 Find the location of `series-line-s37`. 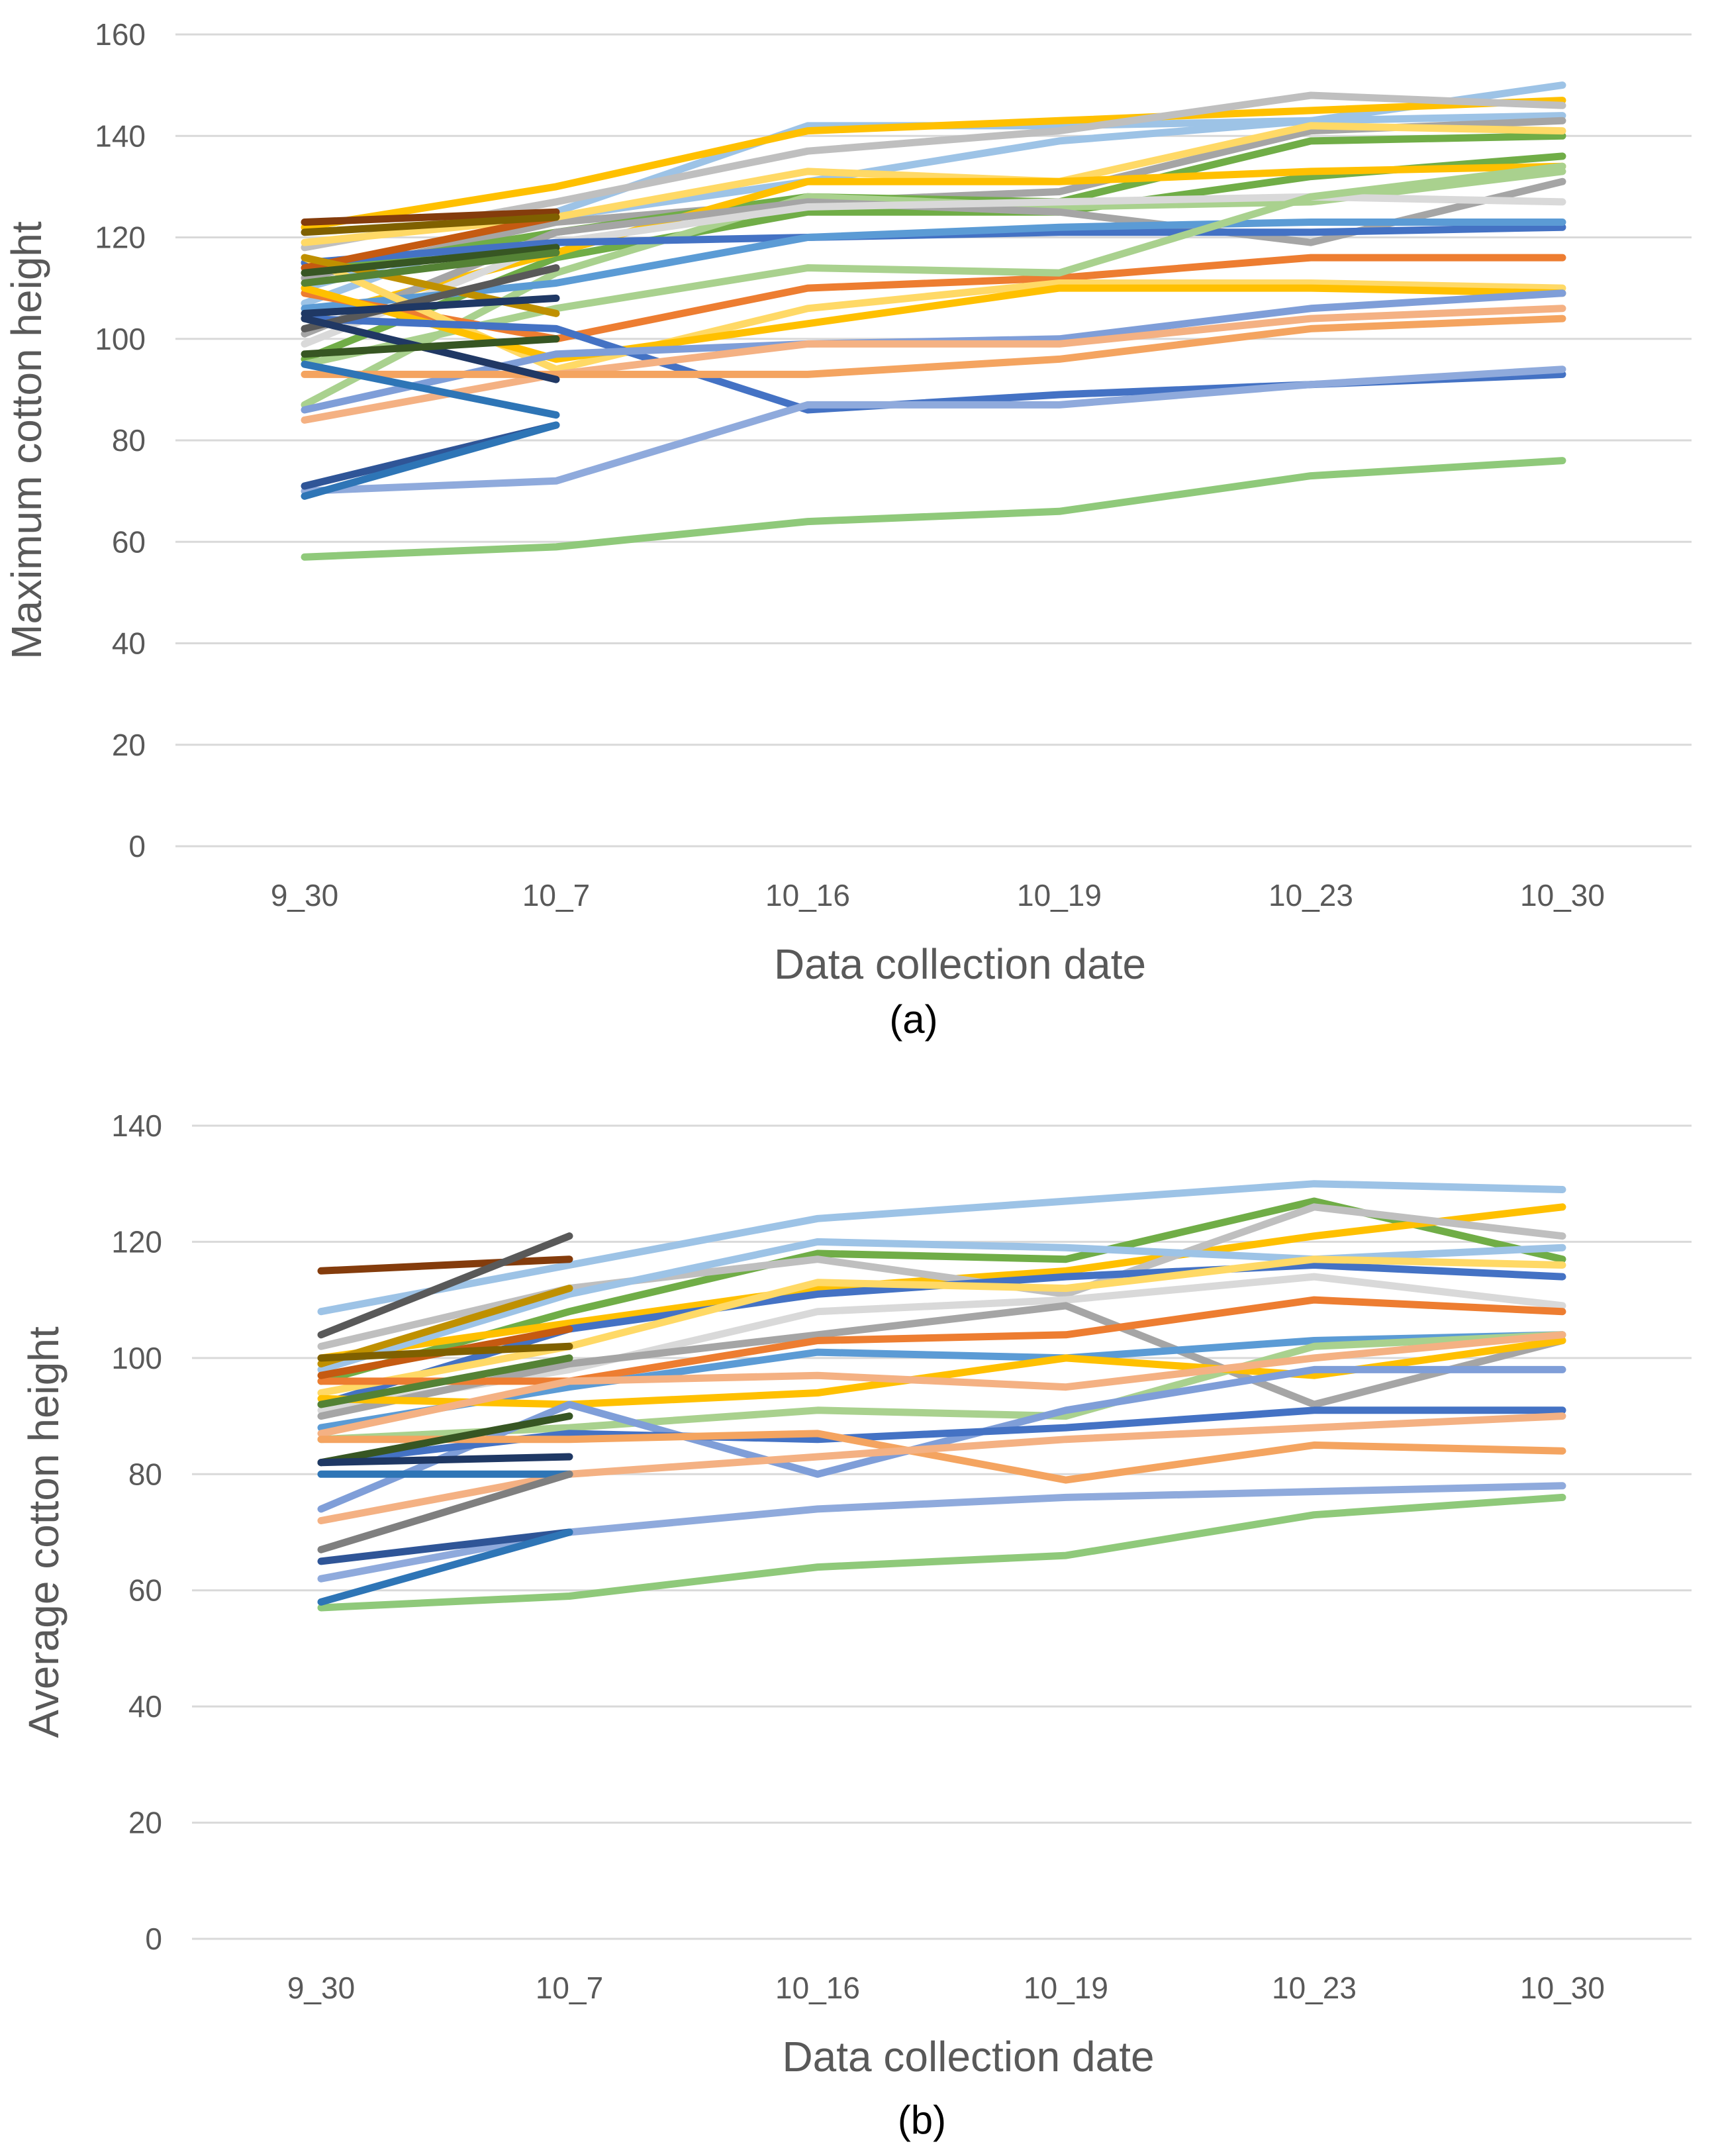

series-line-s37 is located at coordinates (430, 346).